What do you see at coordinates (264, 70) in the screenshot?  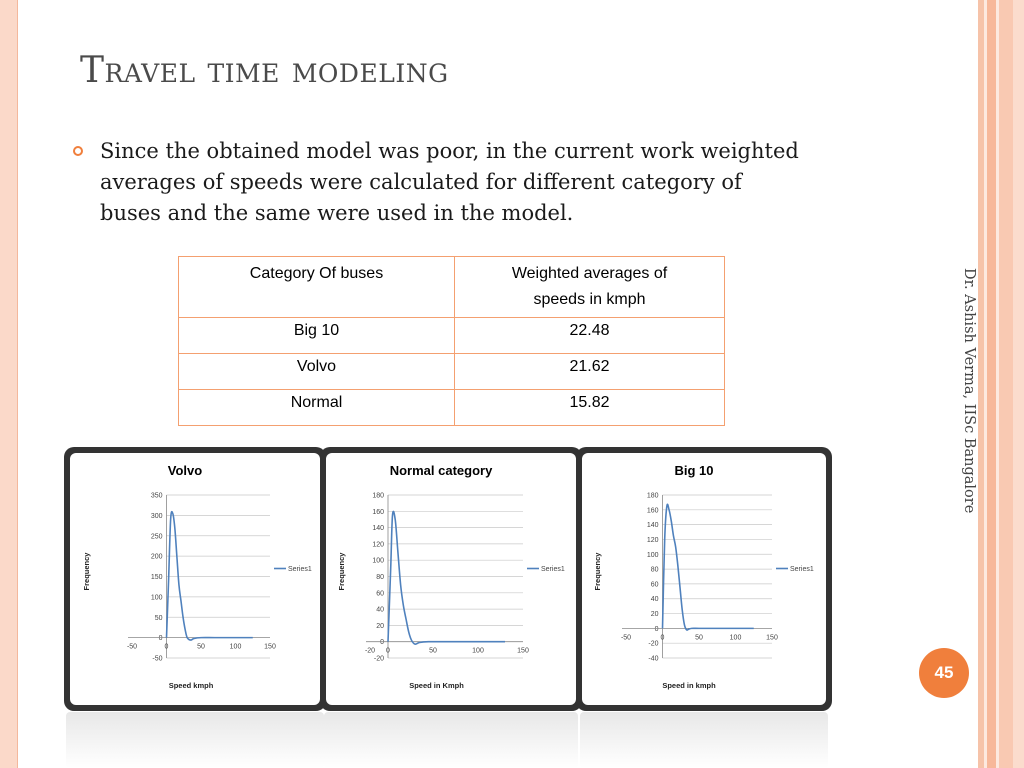 I see `slide-title: Travel time modeling` at bounding box center [264, 70].